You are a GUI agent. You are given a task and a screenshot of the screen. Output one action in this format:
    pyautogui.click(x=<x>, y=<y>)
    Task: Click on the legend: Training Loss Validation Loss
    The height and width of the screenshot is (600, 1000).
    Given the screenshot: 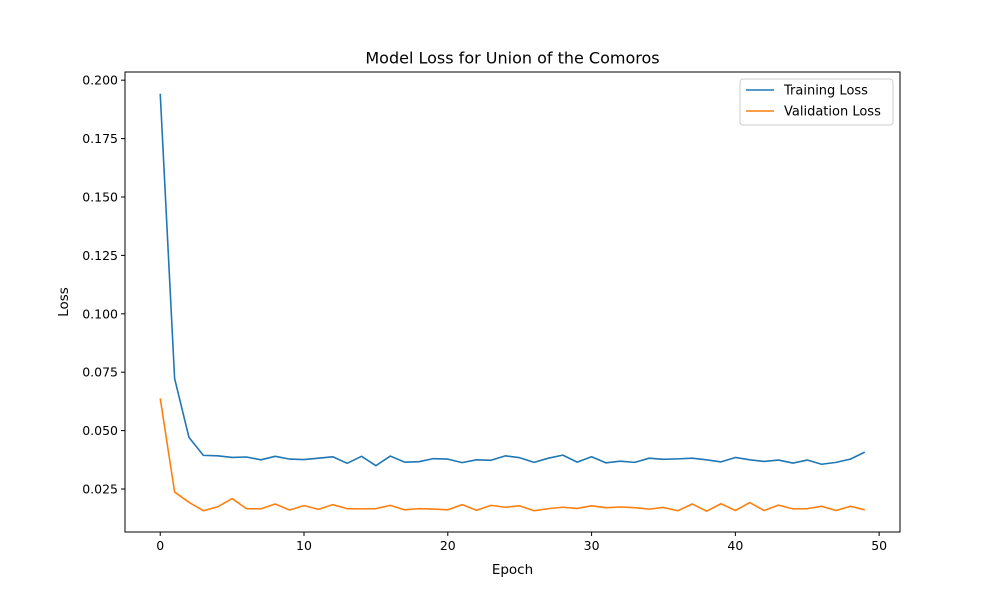 What is the action you would take?
    pyautogui.click(x=816, y=102)
    